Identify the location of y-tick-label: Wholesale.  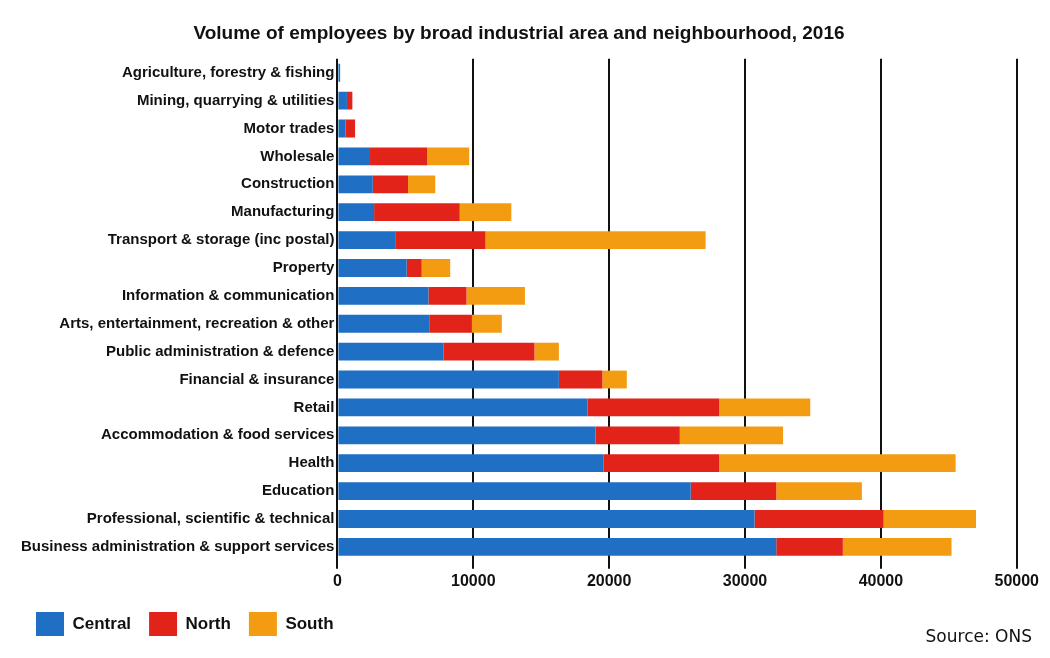
(297, 155).